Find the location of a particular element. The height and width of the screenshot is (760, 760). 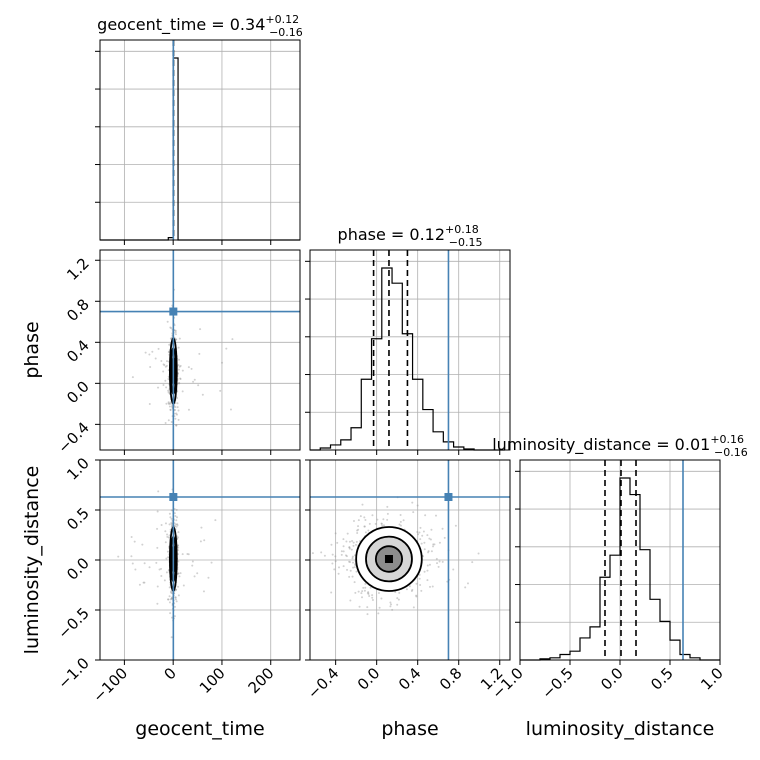

density-peak is located at coordinates (388, 559).